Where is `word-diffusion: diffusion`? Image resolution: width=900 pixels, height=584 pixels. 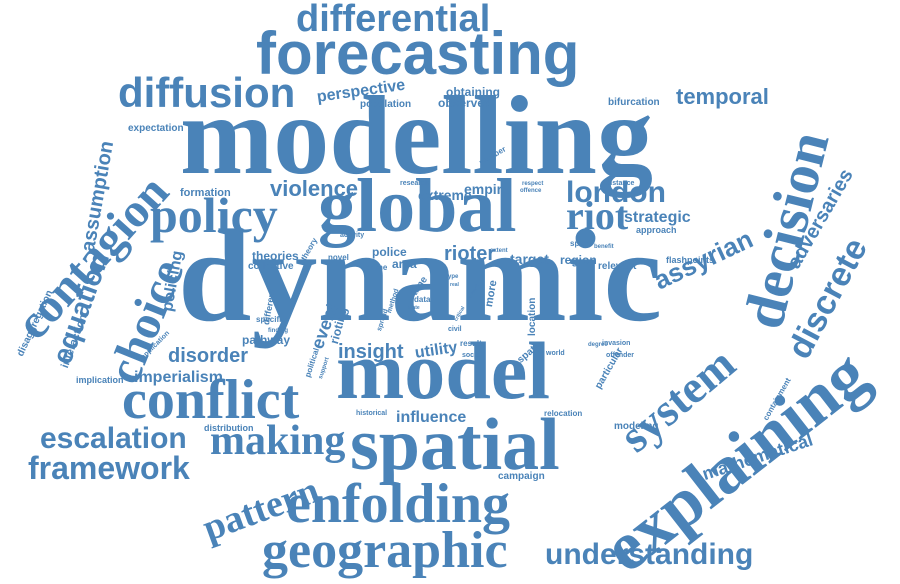
word-diffusion: diffusion is located at coordinates (207, 92).